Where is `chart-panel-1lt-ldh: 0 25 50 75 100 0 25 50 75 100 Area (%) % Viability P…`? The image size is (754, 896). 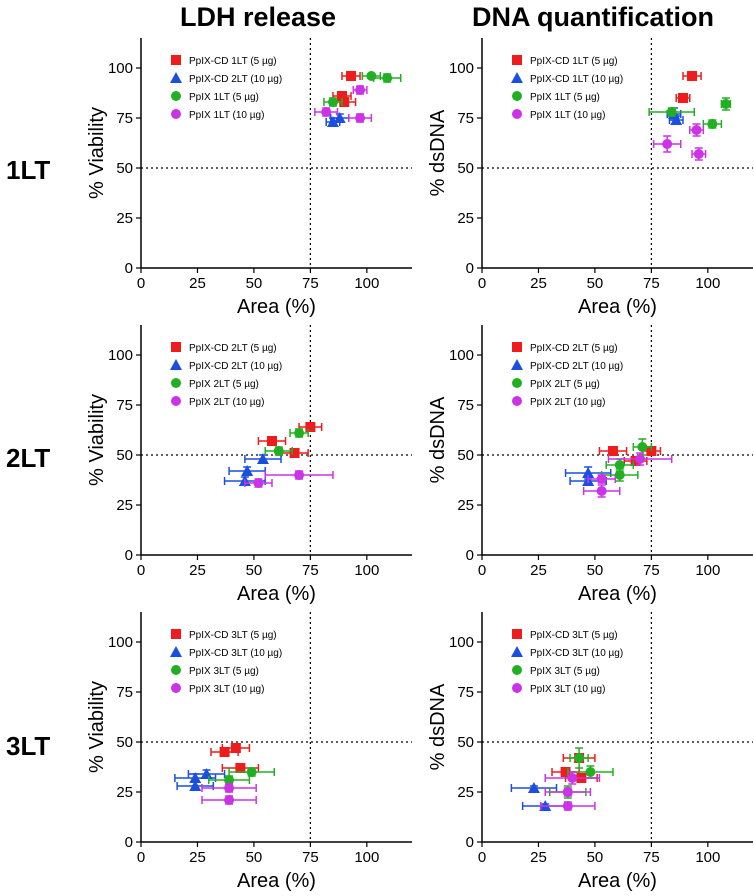 chart-panel-1lt-ldh: 0 25 50 75 100 0 25 50 75 100 Area (%) % Viability P… is located at coordinates (249, 178).